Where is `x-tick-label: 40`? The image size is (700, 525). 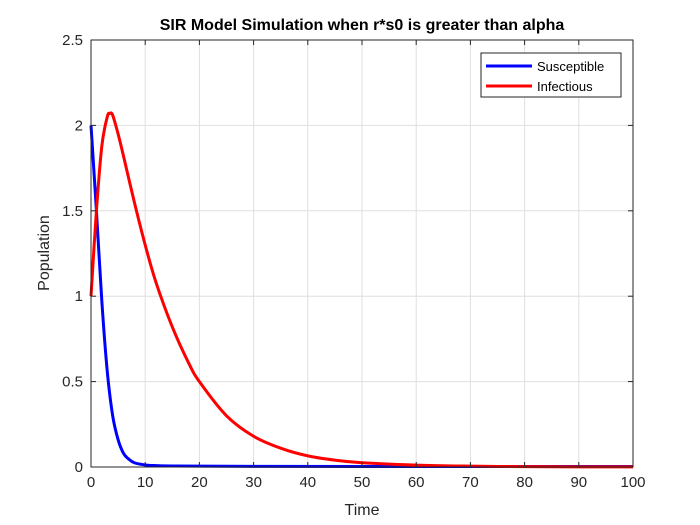
x-tick-label: 40 is located at coordinates (307, 482).